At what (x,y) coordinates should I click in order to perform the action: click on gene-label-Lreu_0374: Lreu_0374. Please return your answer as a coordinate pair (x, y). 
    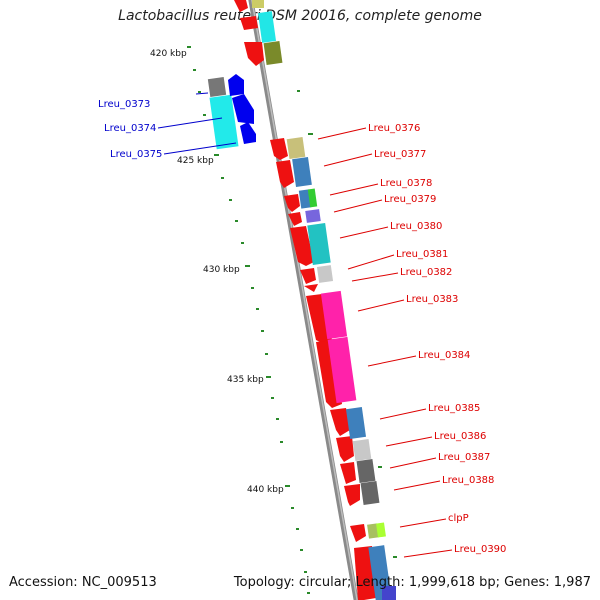
    Looking at the image, I should click on (130, 128).